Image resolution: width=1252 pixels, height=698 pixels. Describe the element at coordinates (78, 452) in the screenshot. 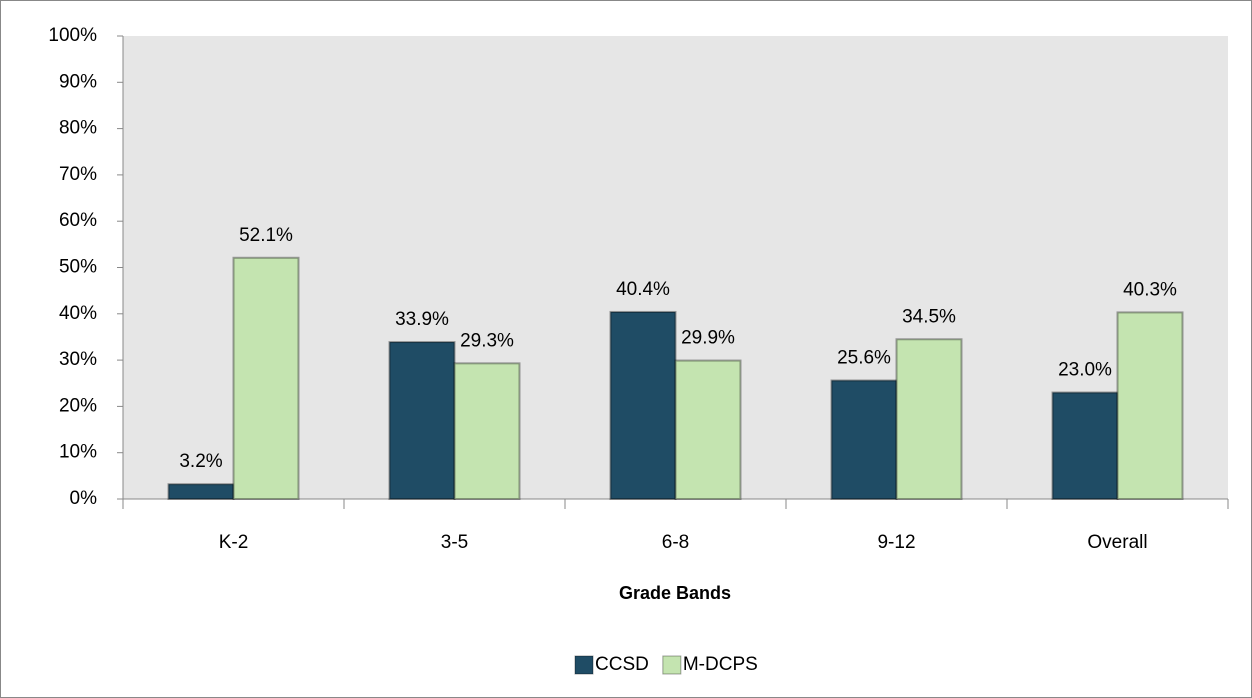

I see `y-tick-label: 10%` at that location.